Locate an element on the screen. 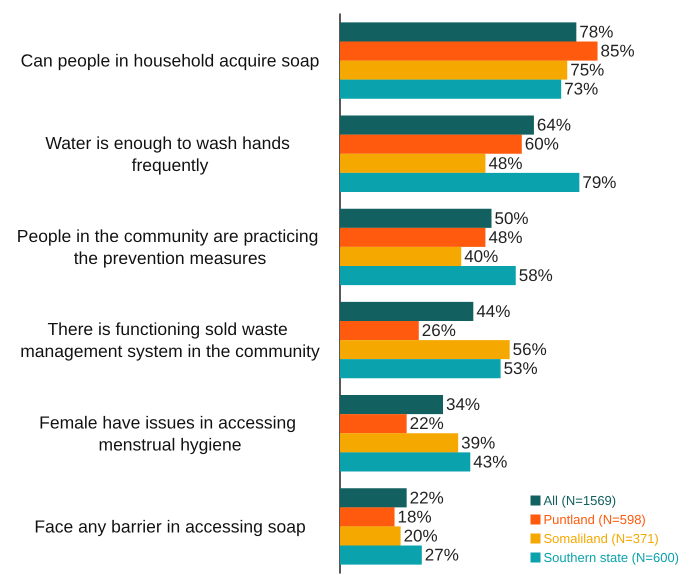  legend-label: All (N=1569) is located at coordinates (580, 500).